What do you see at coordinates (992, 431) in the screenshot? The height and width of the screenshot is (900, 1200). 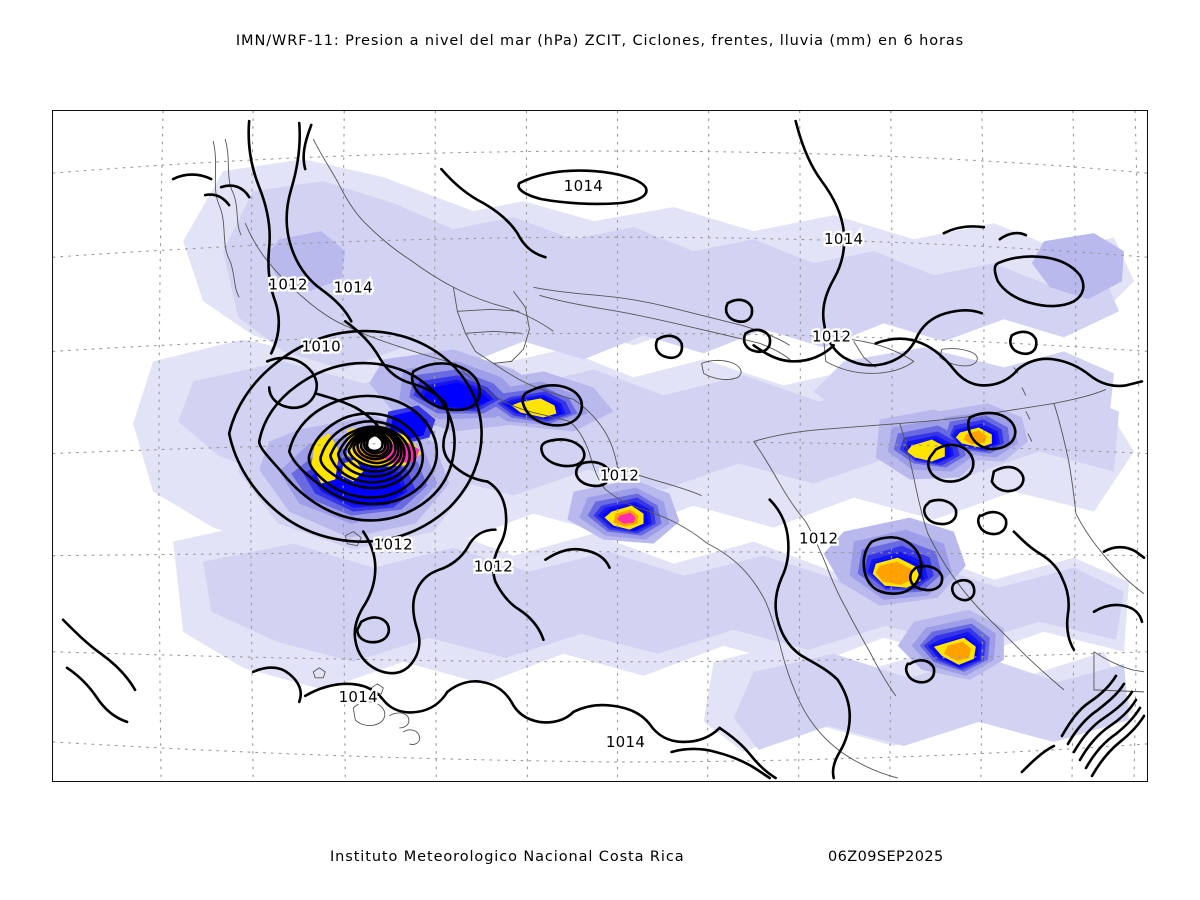 I see `isobar-1012-ven-loop2` at bounding box center [992, 431].